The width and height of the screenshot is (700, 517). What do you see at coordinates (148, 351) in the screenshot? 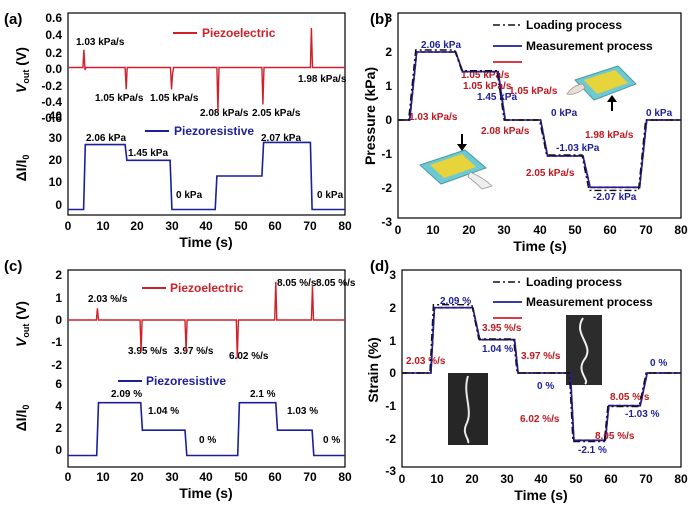
I see `c-rate-annotation: 3.95 %/s` at bounding box center [148, 351].